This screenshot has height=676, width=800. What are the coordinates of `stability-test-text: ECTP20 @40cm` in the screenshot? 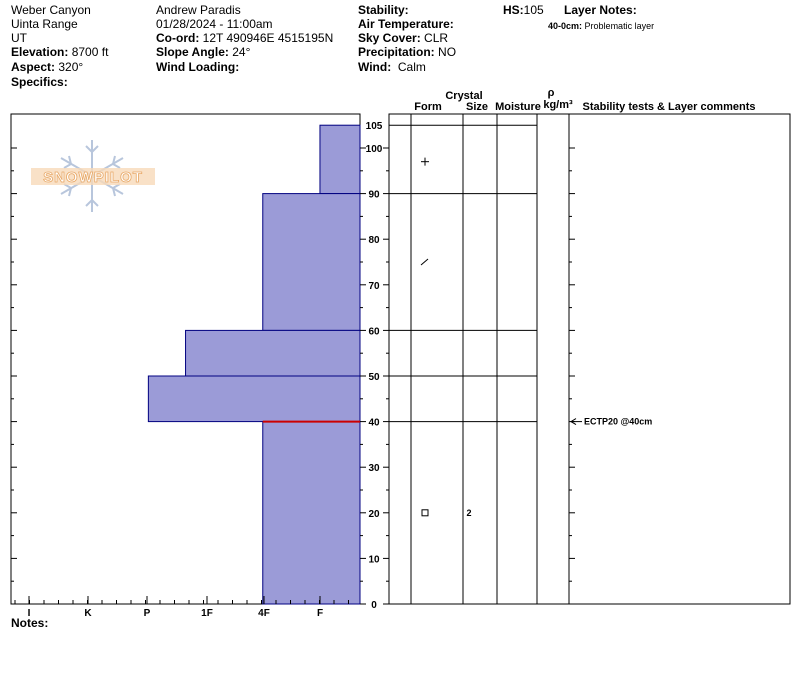 It's located at (618, 422).